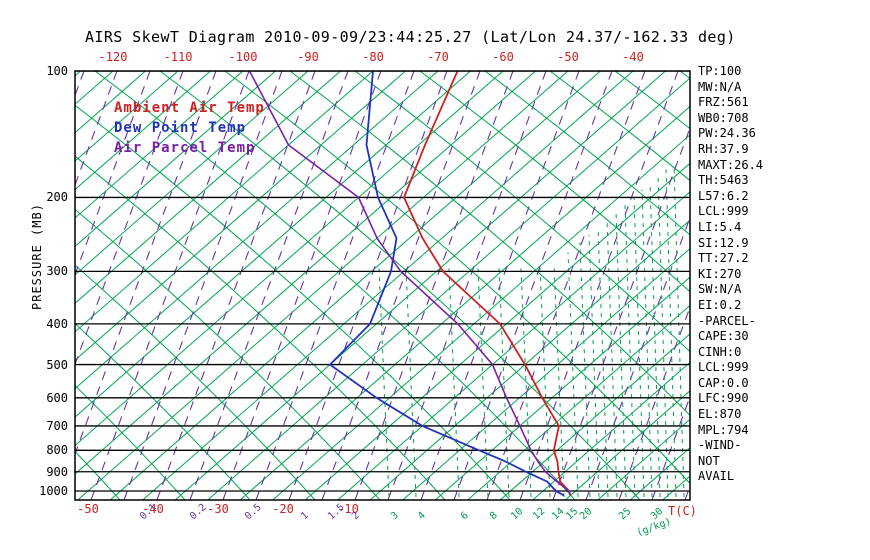  What do you see at coordinates (723, 195) in the screenshot?
I see `stat-line: L57:6.2` at bounding box center [723, 195].